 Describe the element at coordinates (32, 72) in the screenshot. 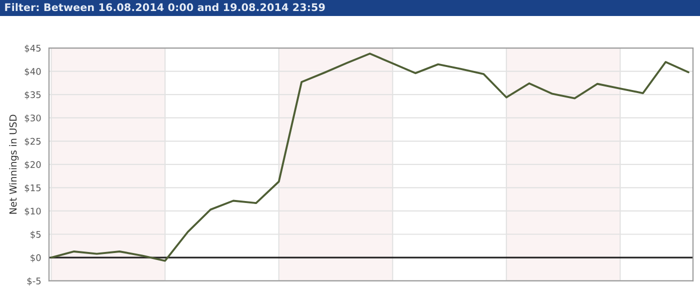

I see `y-tick-label: $40` at that location.